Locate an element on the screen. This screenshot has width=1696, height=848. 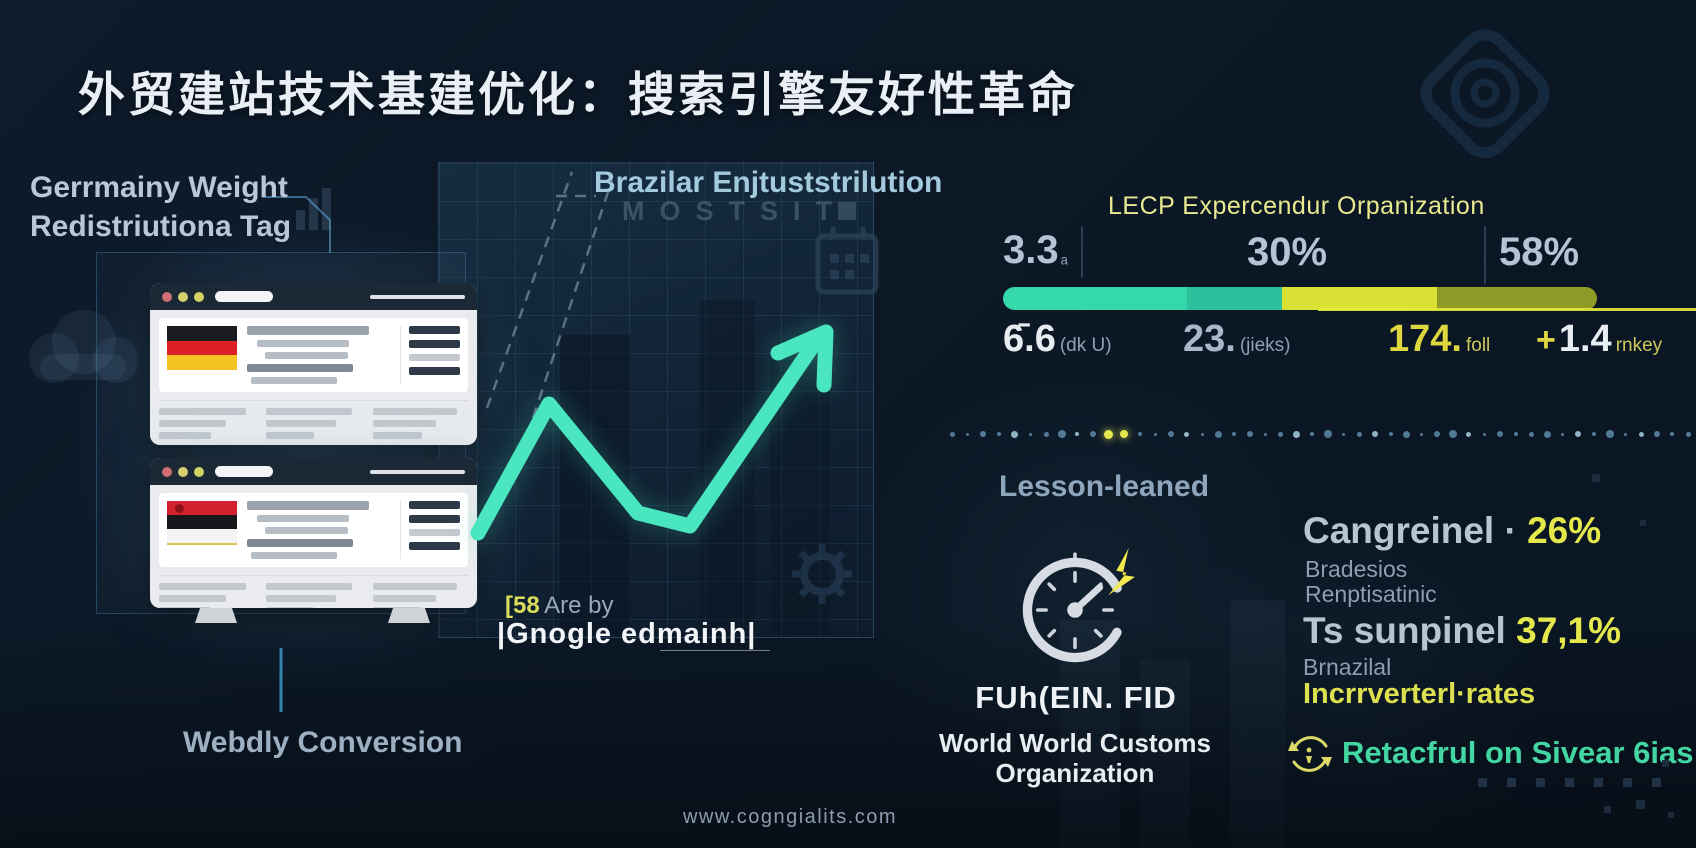
note-line2: |Gnogle edmainh| is located at coordinates (627, 634).